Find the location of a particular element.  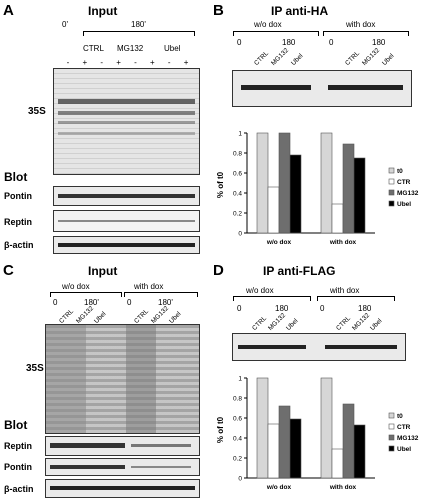

panel-d-cond: MG132 is located at coordinates (277, 321).